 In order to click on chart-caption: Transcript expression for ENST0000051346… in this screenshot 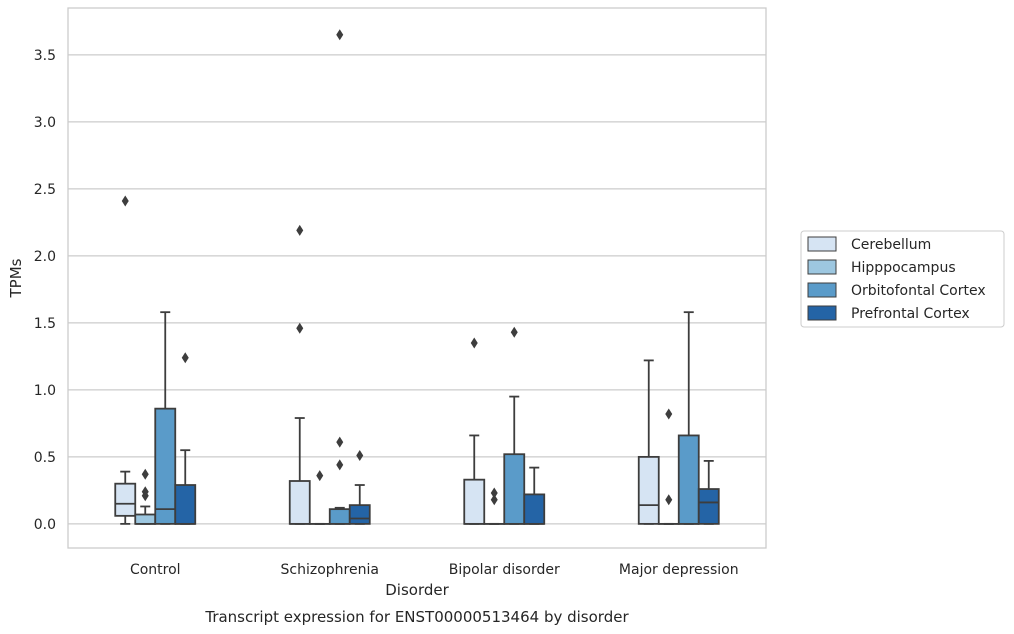, I will do `click(416, 617)`.